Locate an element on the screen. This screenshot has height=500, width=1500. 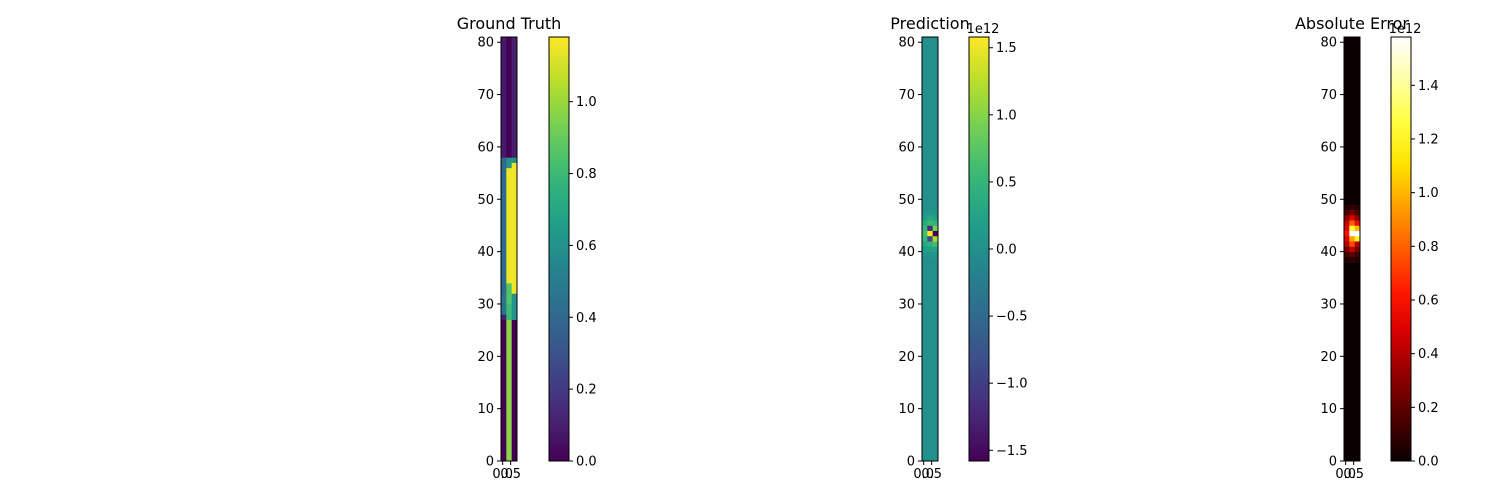
colorbar is located at coordinates (979, 249).